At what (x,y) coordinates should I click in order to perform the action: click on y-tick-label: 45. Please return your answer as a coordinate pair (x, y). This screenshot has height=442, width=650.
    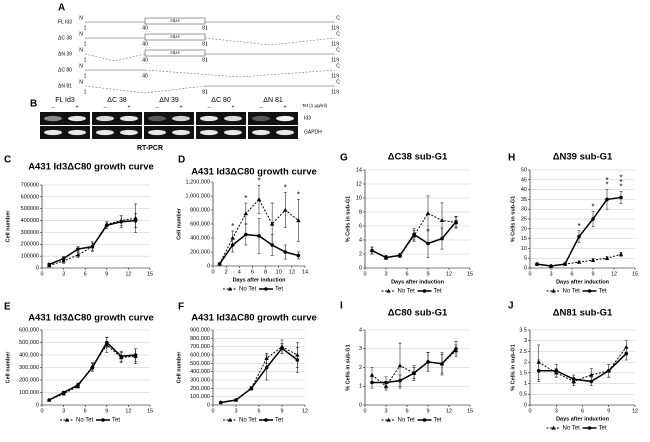
    Looking at the image, I should click on (524, 180).